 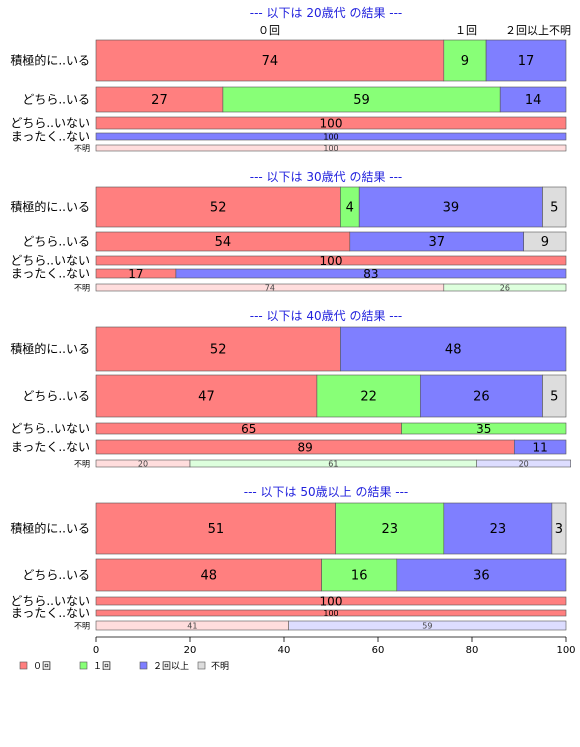 I want to click on legend-label: ０回, so click(x=42, y=666).